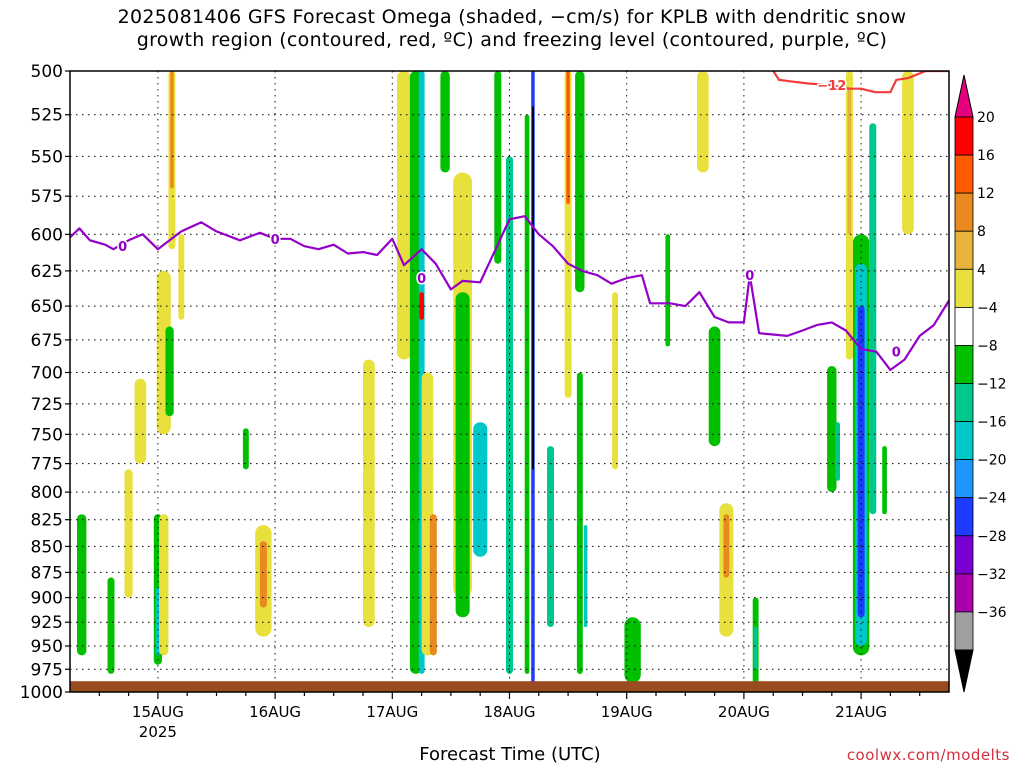 The height and width of the screenshot is (768, 1024). What do you see at coordinates (41, 693) in the screenshot?
I see `y-tick-label: 1000` at bounding box center [41, 693].